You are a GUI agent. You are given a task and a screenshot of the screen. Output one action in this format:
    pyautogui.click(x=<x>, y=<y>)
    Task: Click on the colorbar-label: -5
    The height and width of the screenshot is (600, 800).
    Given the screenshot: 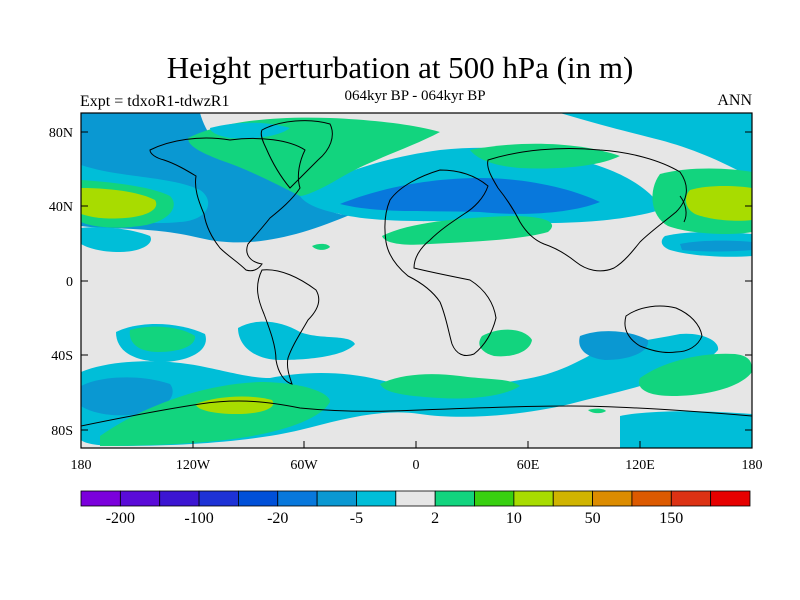 What is the action you would take?
    pyautogui.click(x=356, y=518)
    